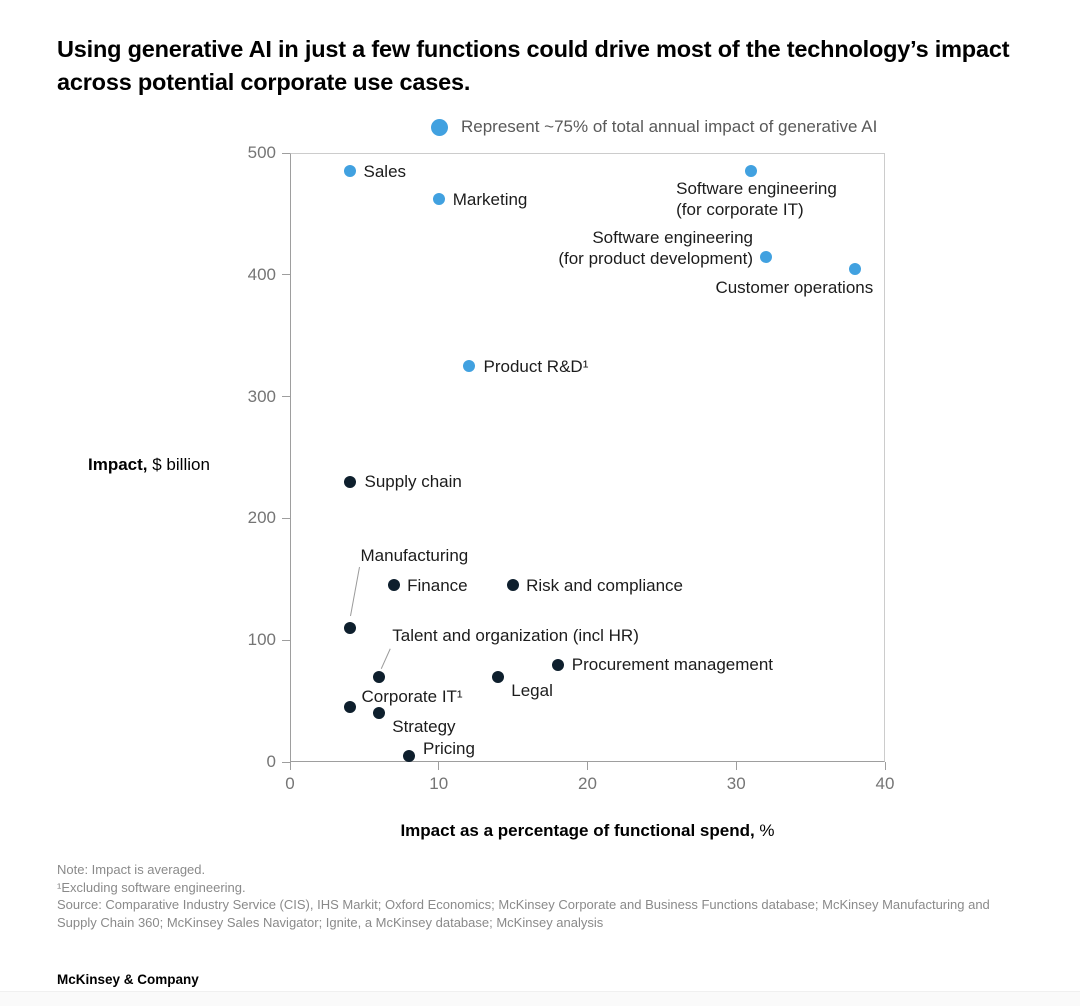 The height and width of the screenshot is (1006, 1080). What do you see at coordinates (349, 628) in the screenshot?
I see `point-manufacturing` at bounding box center [349, 628].